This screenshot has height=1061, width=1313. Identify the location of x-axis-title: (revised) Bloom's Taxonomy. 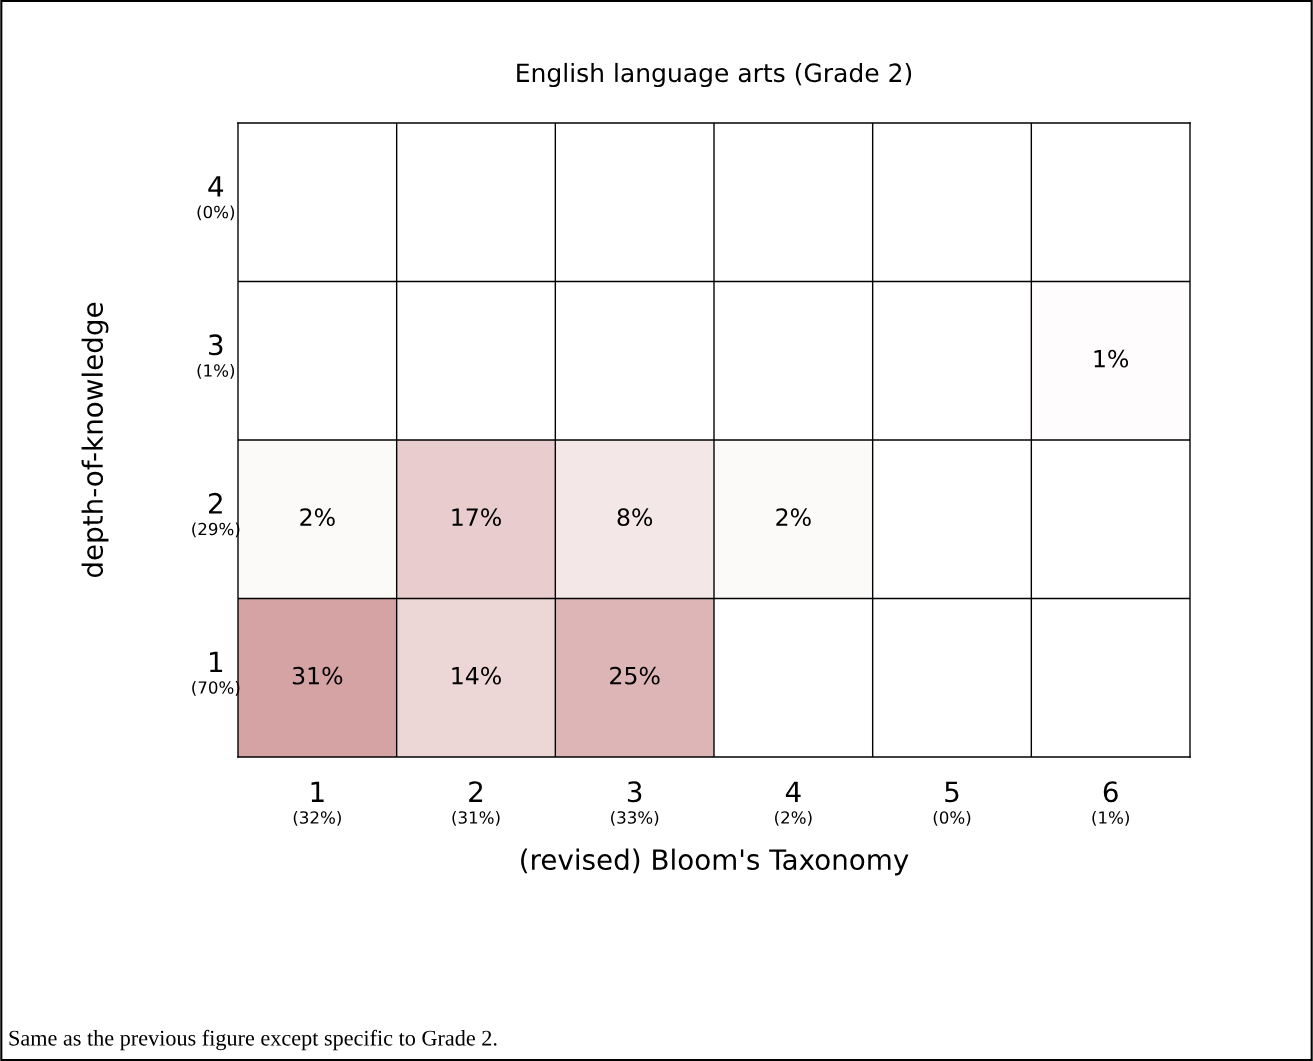
(715, 862).